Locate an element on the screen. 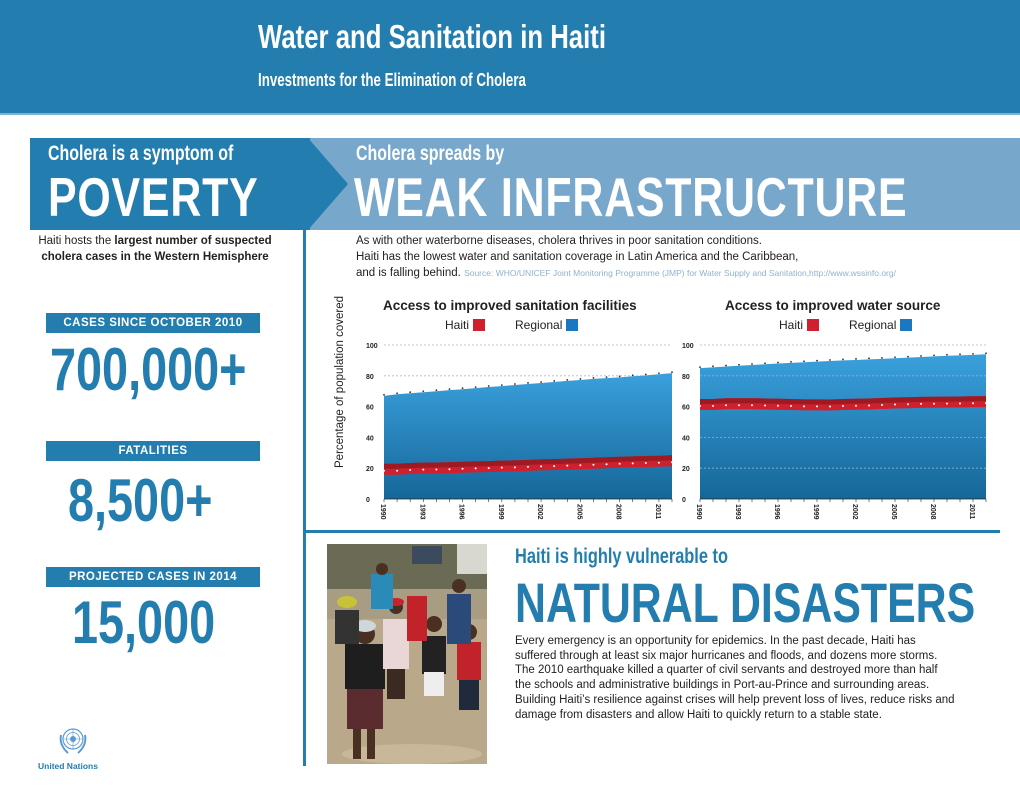  poverty-banner: Cholera is a symptom of POVERTY is located at coordinates (170, 184).